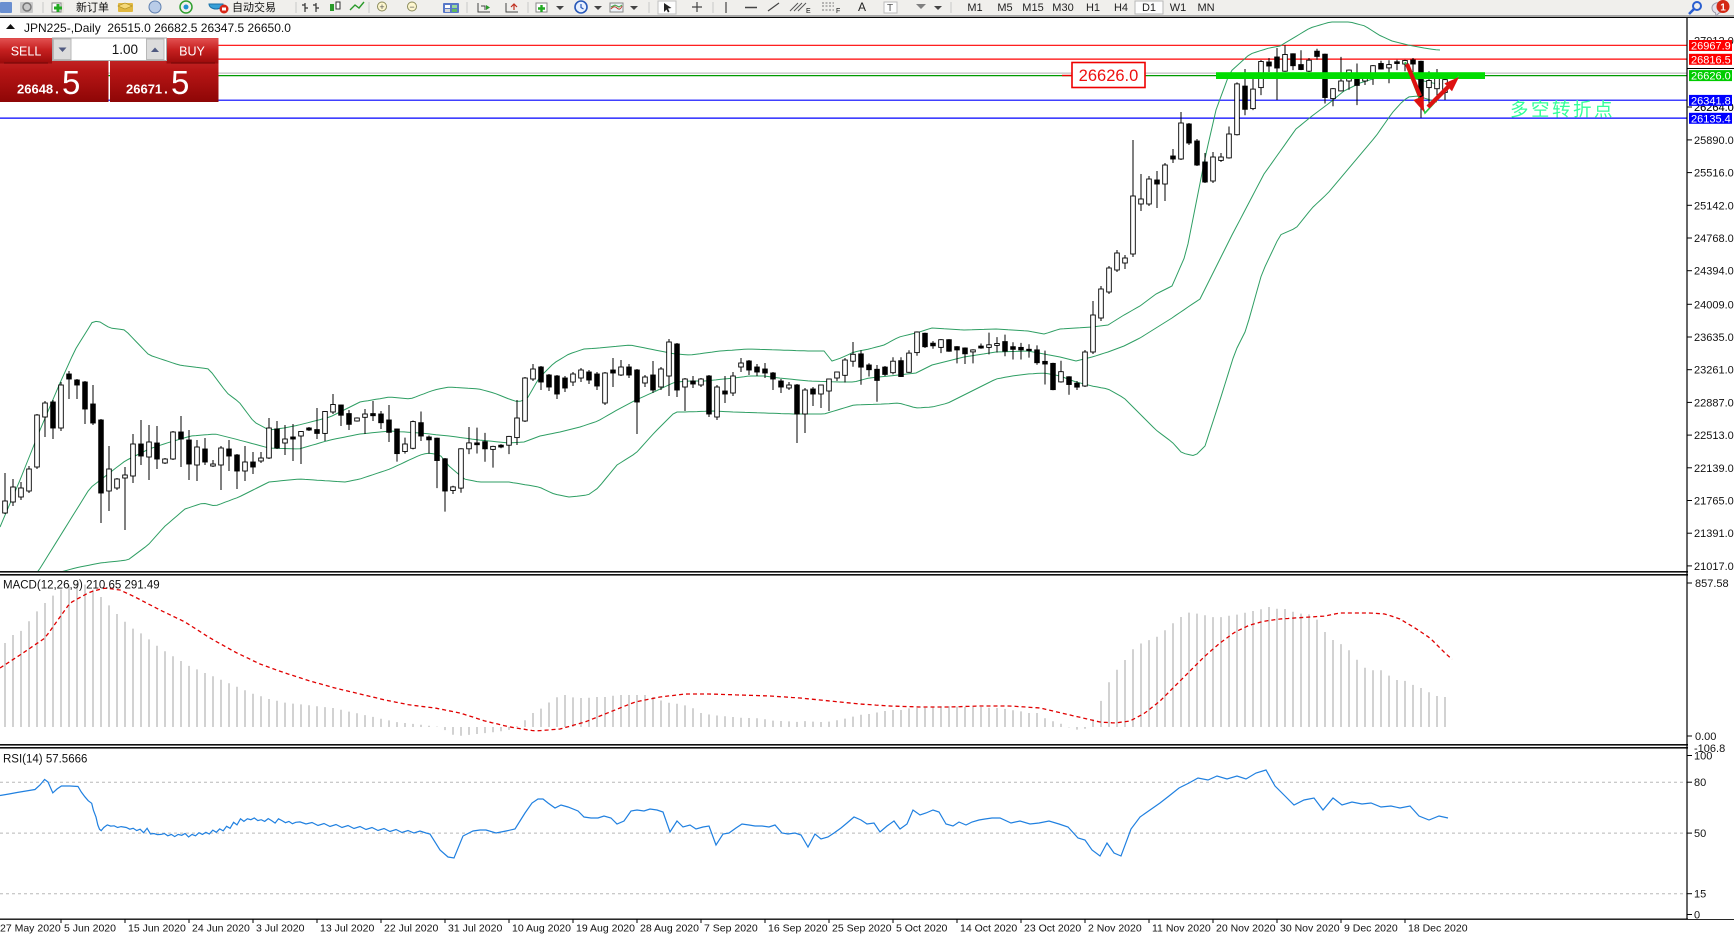 Image resolution: width=1734 pixels, height=937 pixels. Describe the element at coordinates (1181, 929) in the screenshot. I see `svg-text: 11 Nov 2020` at that location.